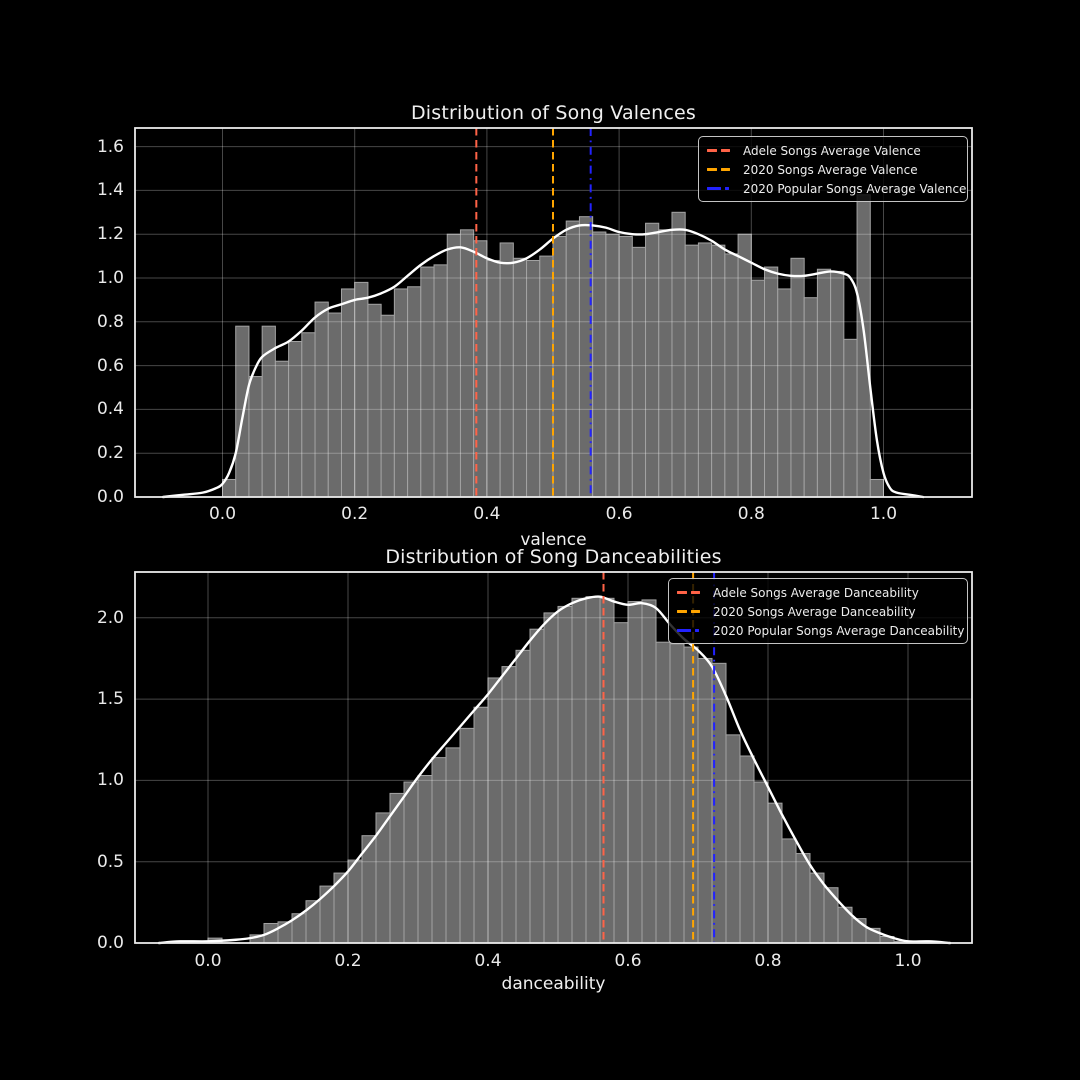  Describe the element at coordinates (720, 188) in the screenshot. I see `dashdot-line-swatch-blue` at that location.